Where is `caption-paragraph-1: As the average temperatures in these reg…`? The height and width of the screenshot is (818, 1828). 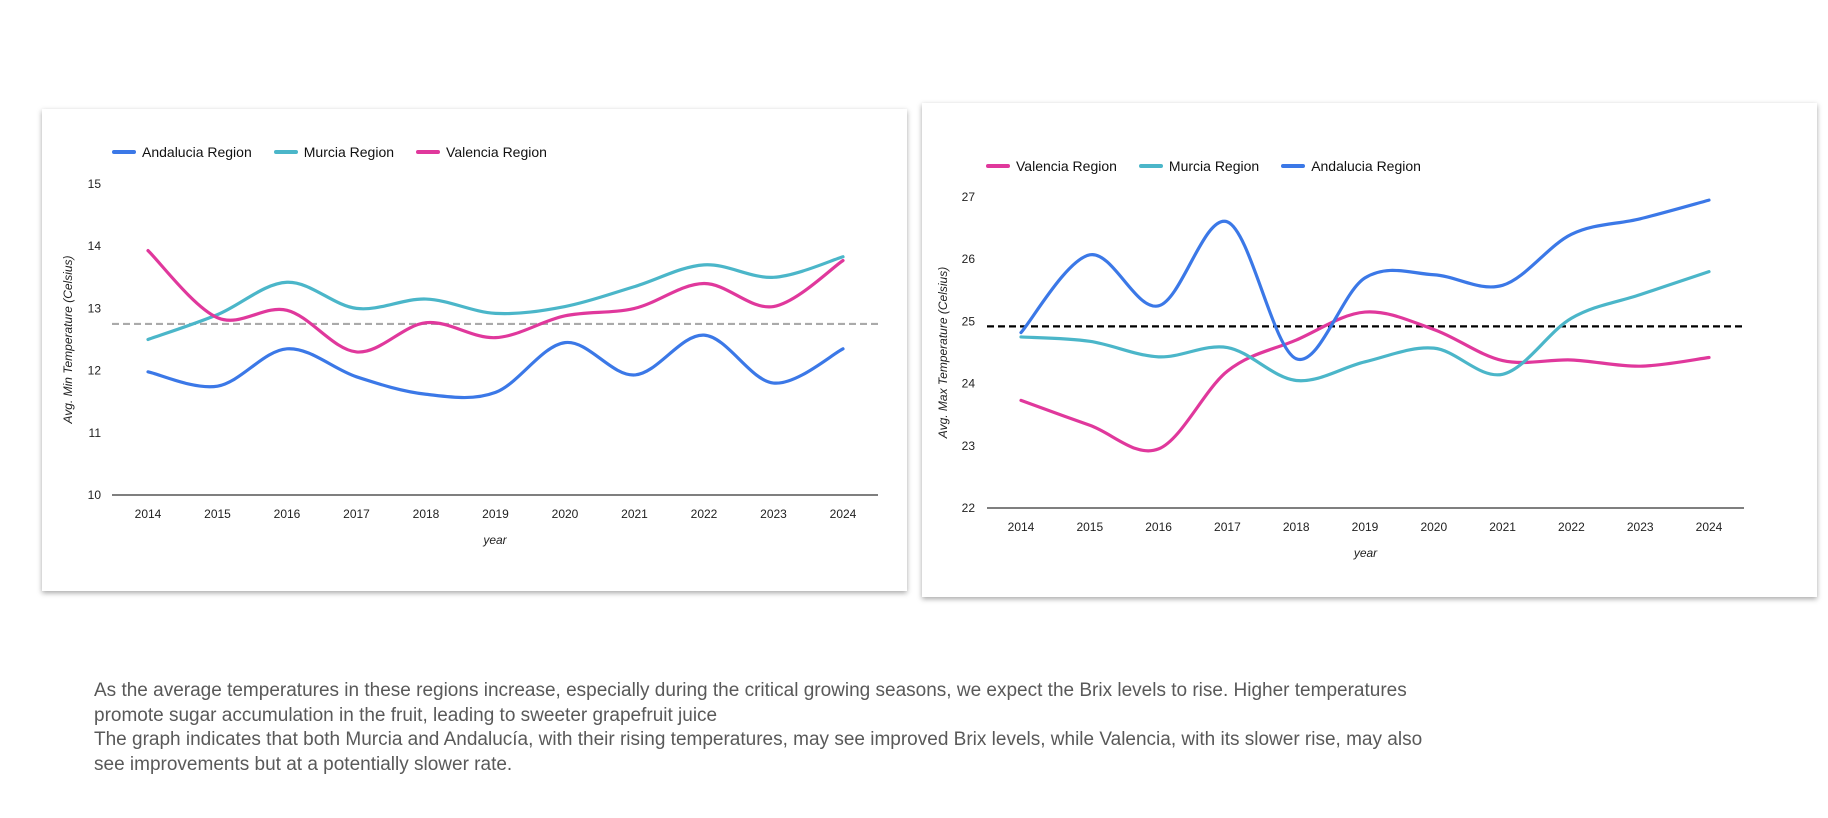
caption-paragraph-1: As the average temperatures in these reg… is located at coordinates (750, 703).